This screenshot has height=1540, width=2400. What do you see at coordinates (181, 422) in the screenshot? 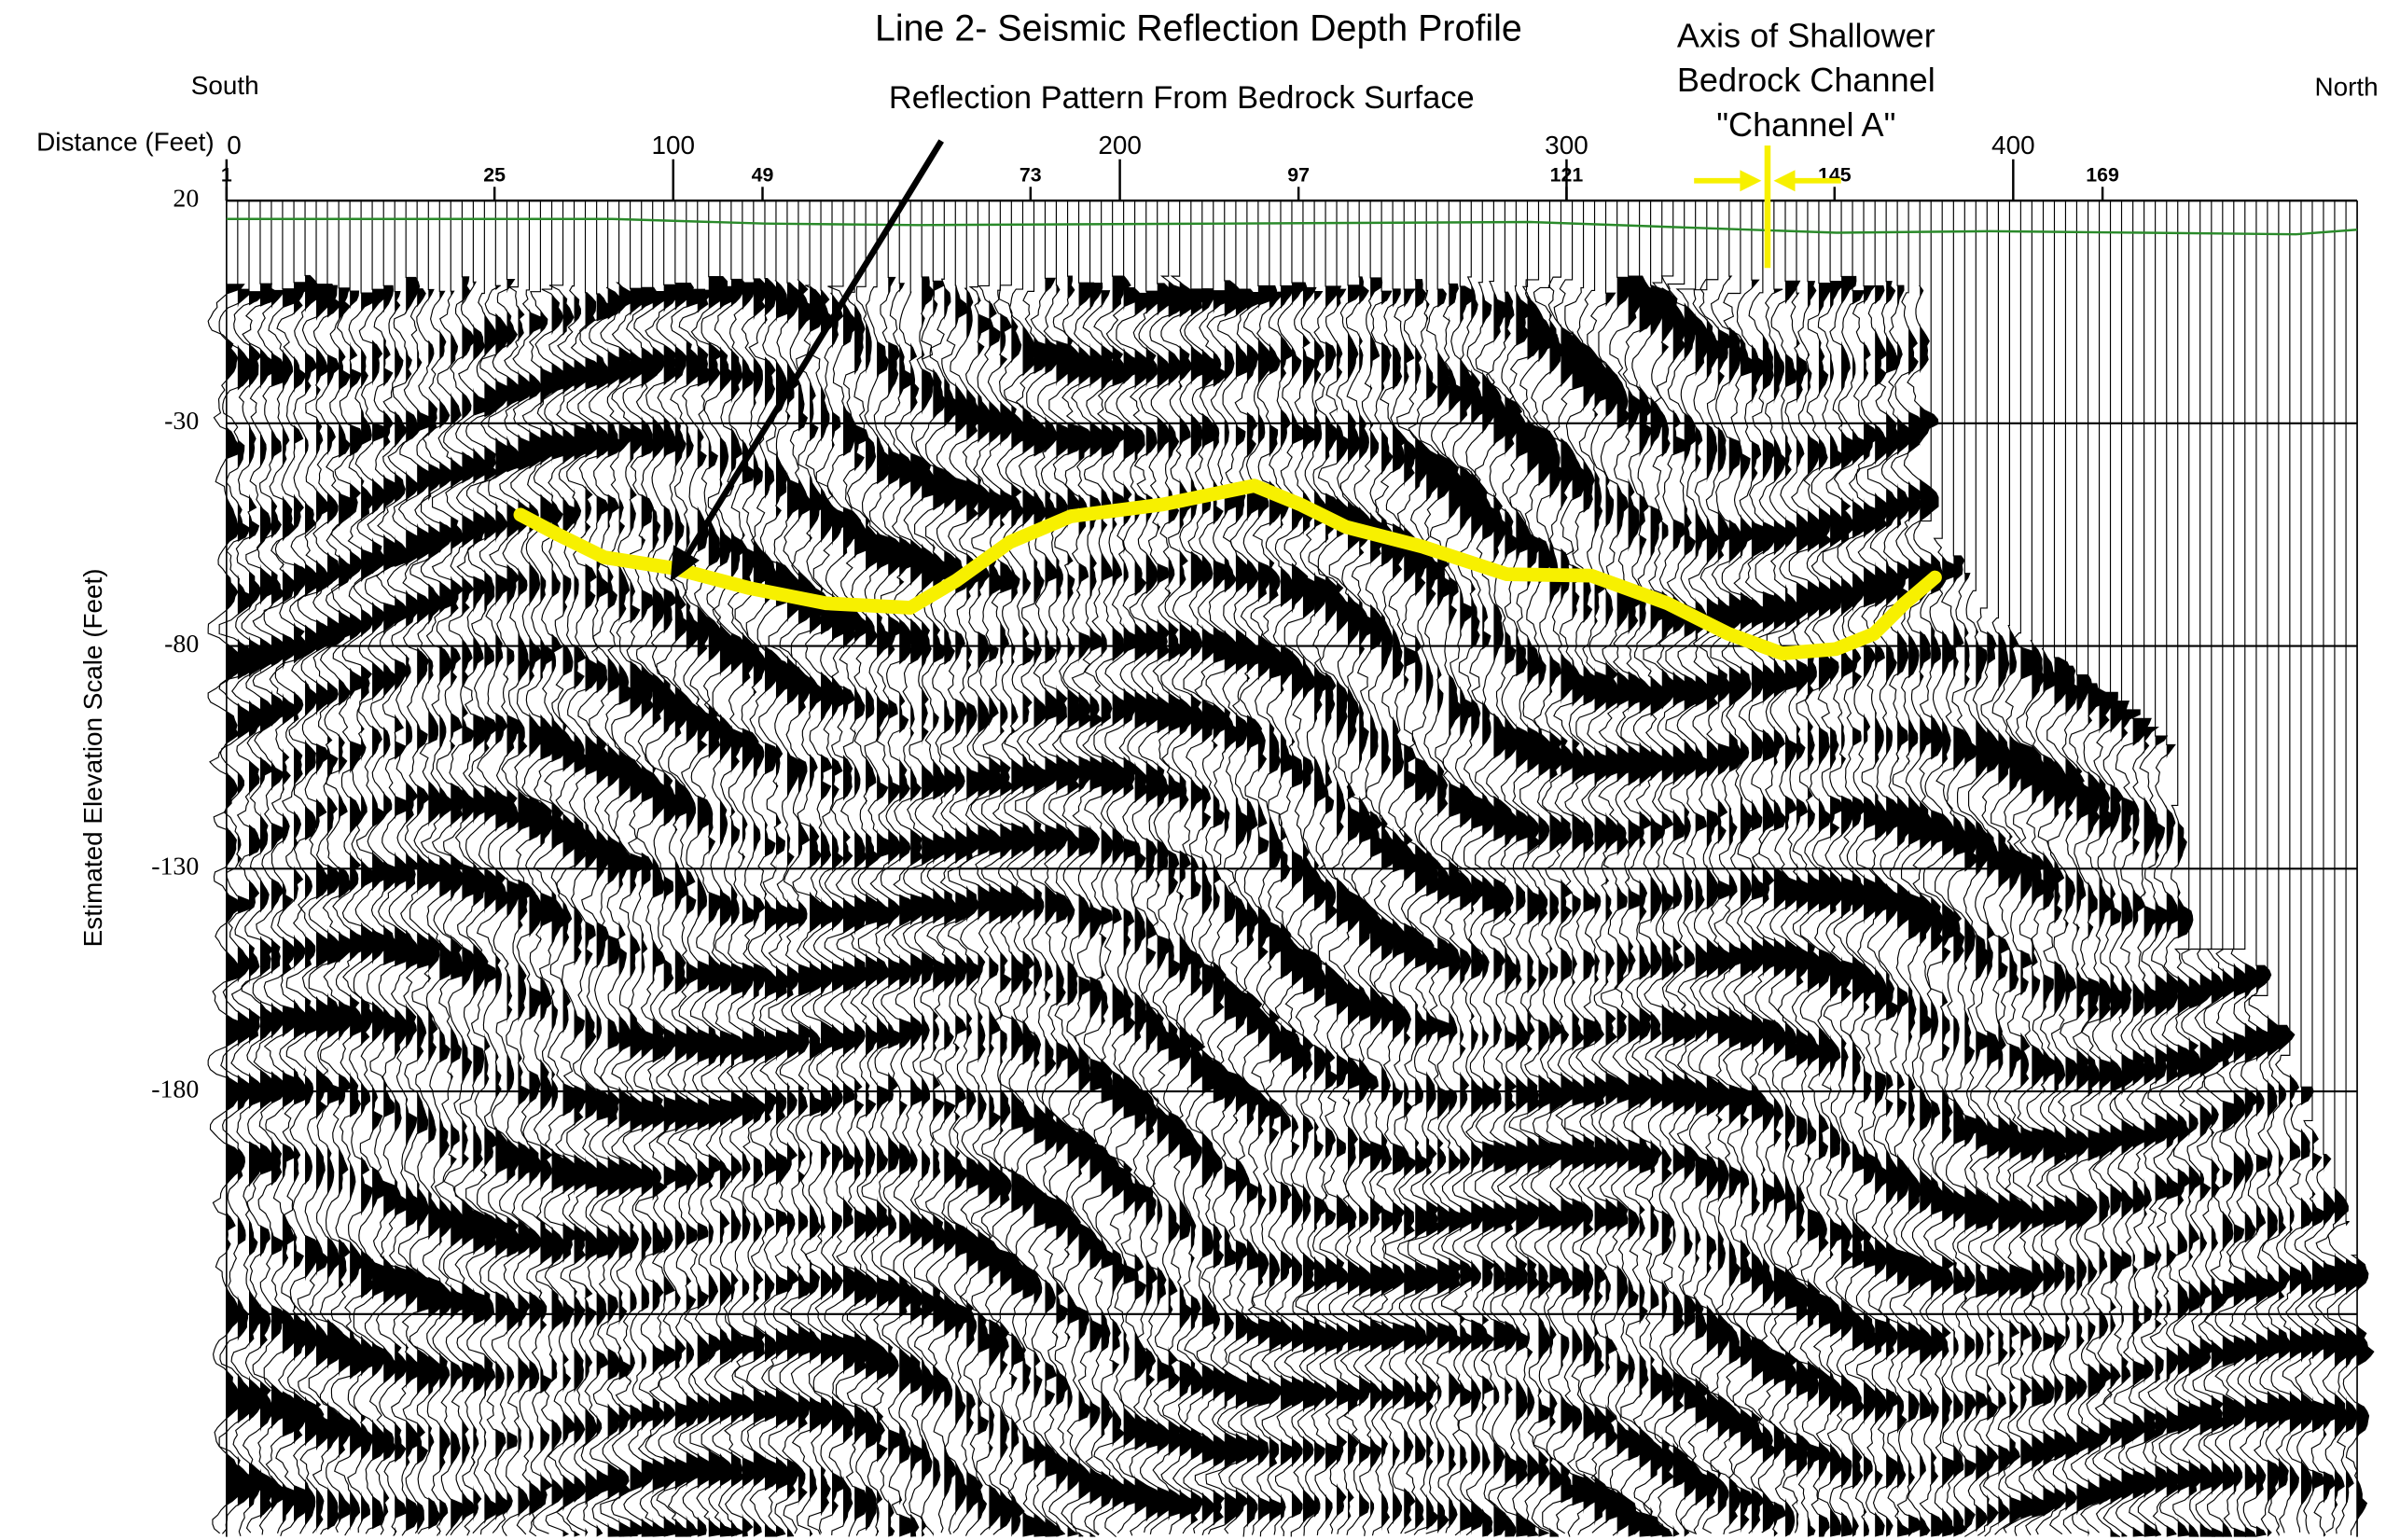
I see `y-tick-label: -30` at bounding box center [181, 422].